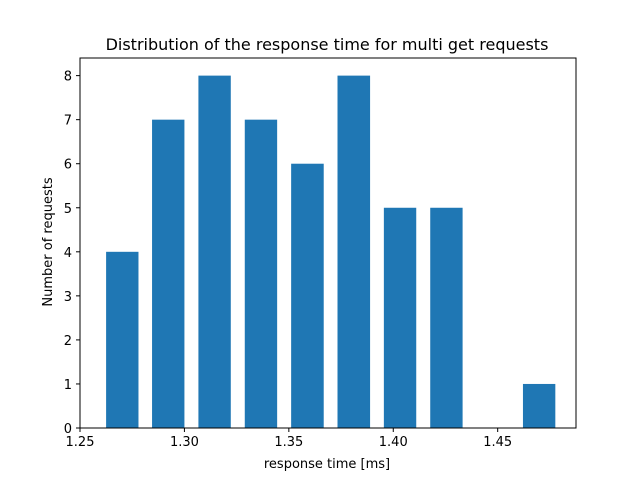 The width and height of the screenshot is (640, 480). I want to click on y-tick-label-6: 5, so click(68, 209).